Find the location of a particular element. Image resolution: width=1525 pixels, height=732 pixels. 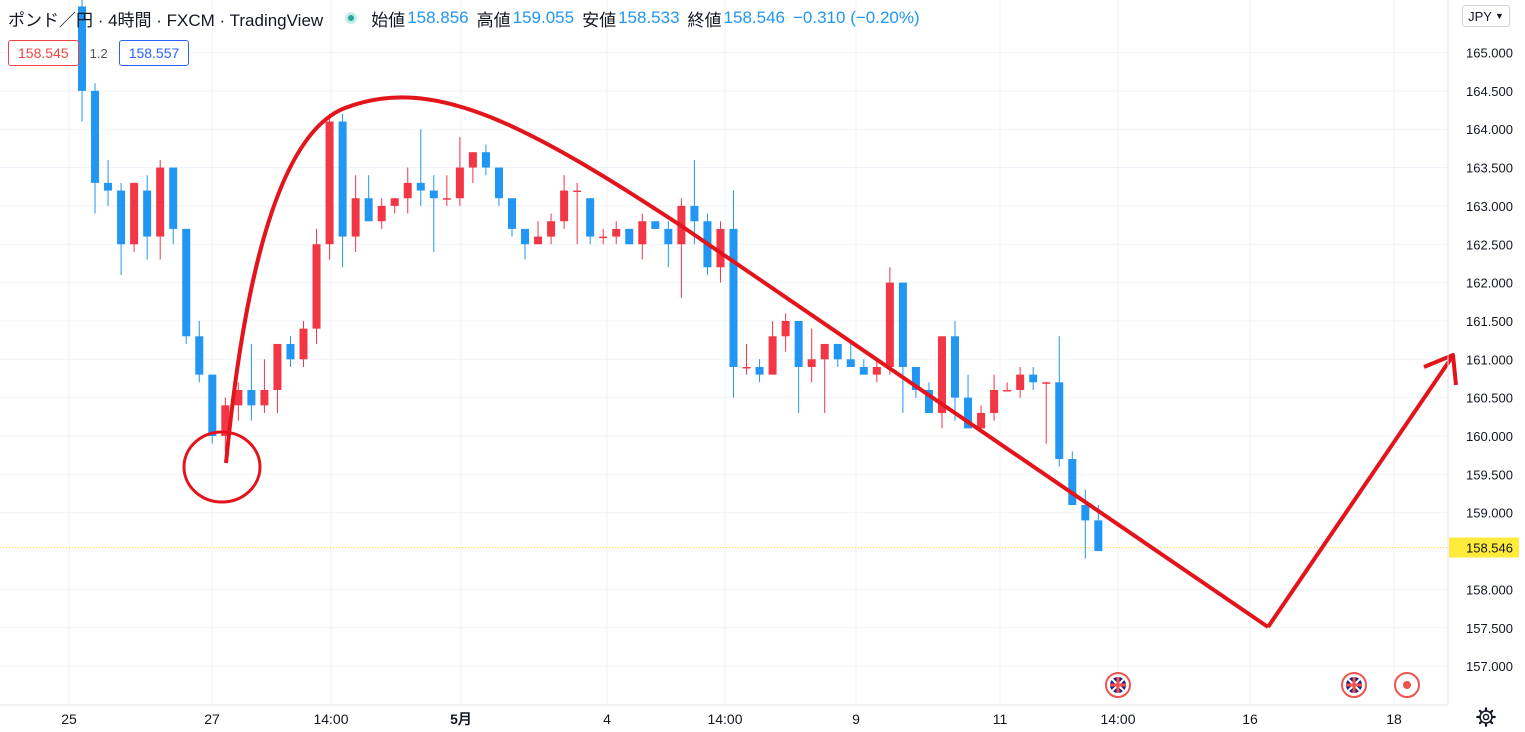

close-value: 158.546 is located at coordinates (754, 17).